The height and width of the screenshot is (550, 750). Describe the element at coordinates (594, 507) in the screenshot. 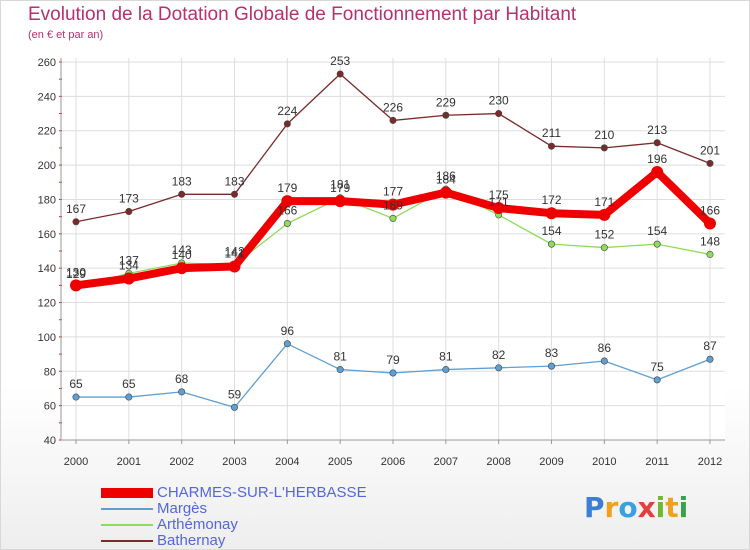

I see `logo-letter-0: P` at that location.